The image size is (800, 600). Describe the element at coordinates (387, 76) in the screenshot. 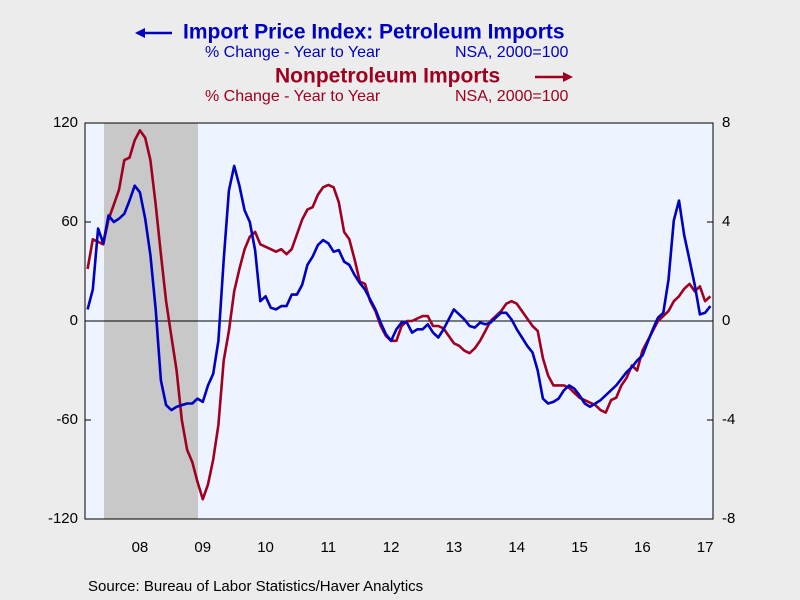

I see `title-nonpetroleum: Nonpetroleum Imports` at that location.